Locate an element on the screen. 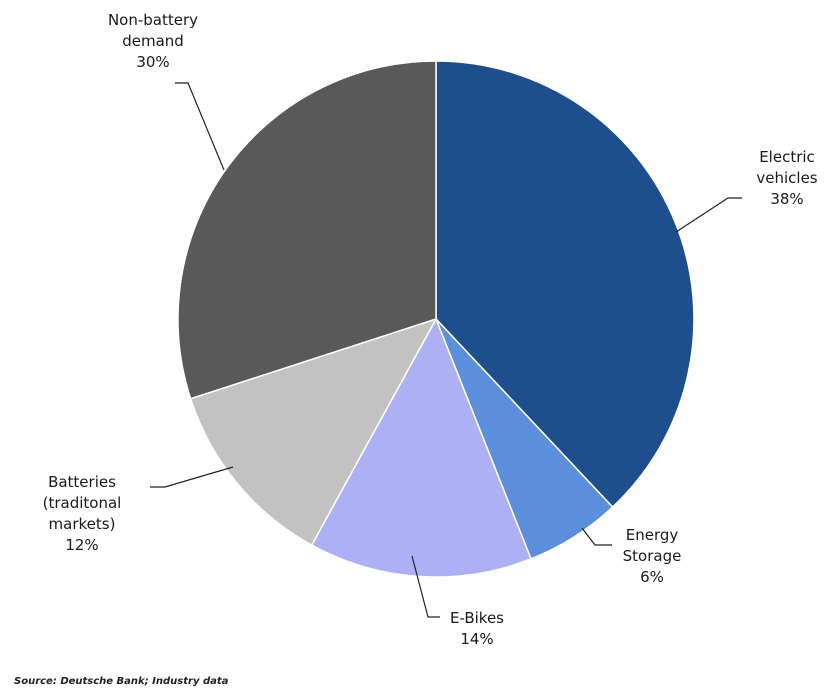  pie-slice-e-bikes is located at coordinates (421, 447).